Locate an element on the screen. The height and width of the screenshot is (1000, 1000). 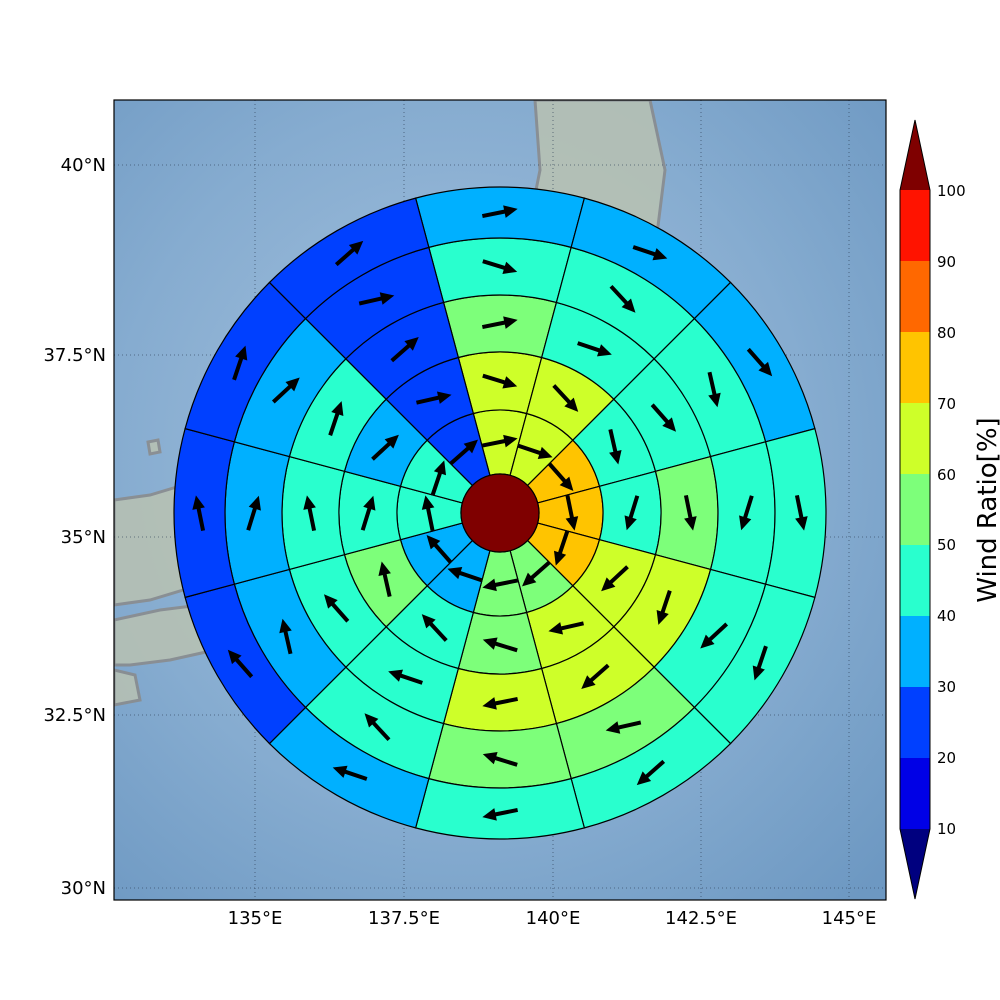
wind-arrow-ring2-sector5 is located at coordinates (615, 578).